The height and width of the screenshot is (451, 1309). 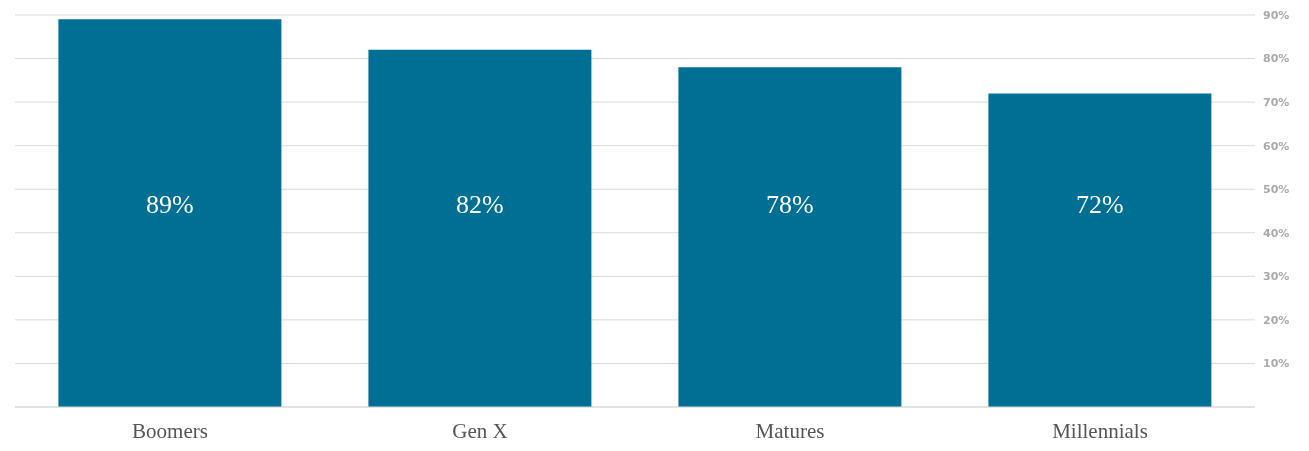 What do you see at coordinates (1276, 190) in the screenshot?
I see `y-tick-label: 50%` at bounding box center [1276, 190].